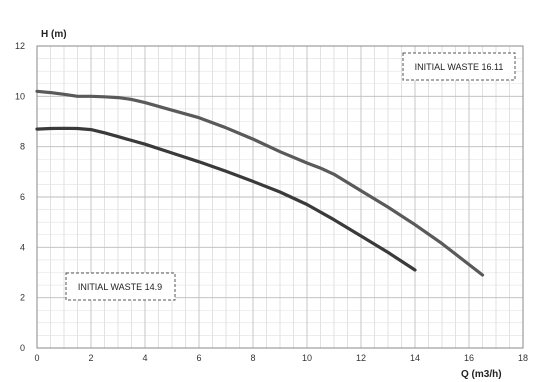  What do you see at coordinates (198, 358) in the screenshot?
I see `x-tick-label: 6` at bounding box center [198, 358].